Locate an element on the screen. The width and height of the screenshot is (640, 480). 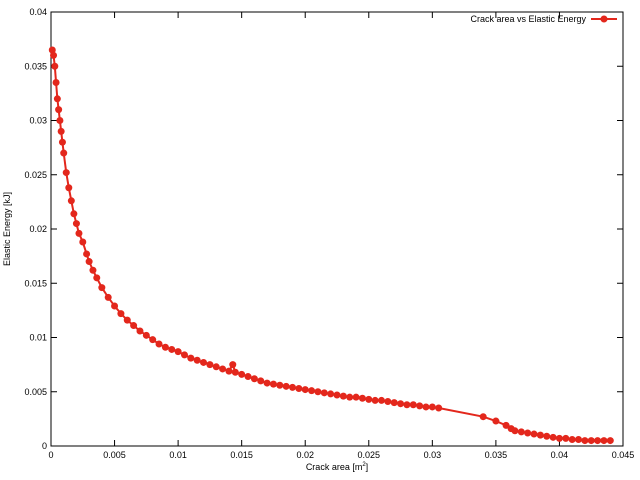
x-tick-label: 0.03 is located at coordinates (433, 455).